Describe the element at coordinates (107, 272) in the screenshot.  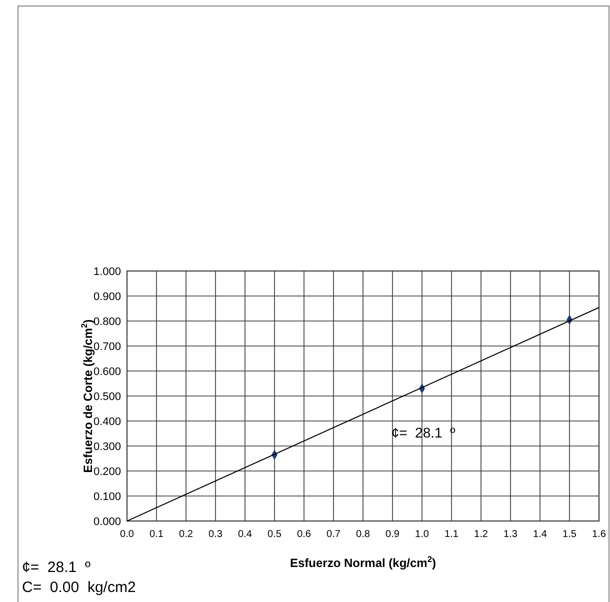
I see `y-tick-label: 1.000` at that location.